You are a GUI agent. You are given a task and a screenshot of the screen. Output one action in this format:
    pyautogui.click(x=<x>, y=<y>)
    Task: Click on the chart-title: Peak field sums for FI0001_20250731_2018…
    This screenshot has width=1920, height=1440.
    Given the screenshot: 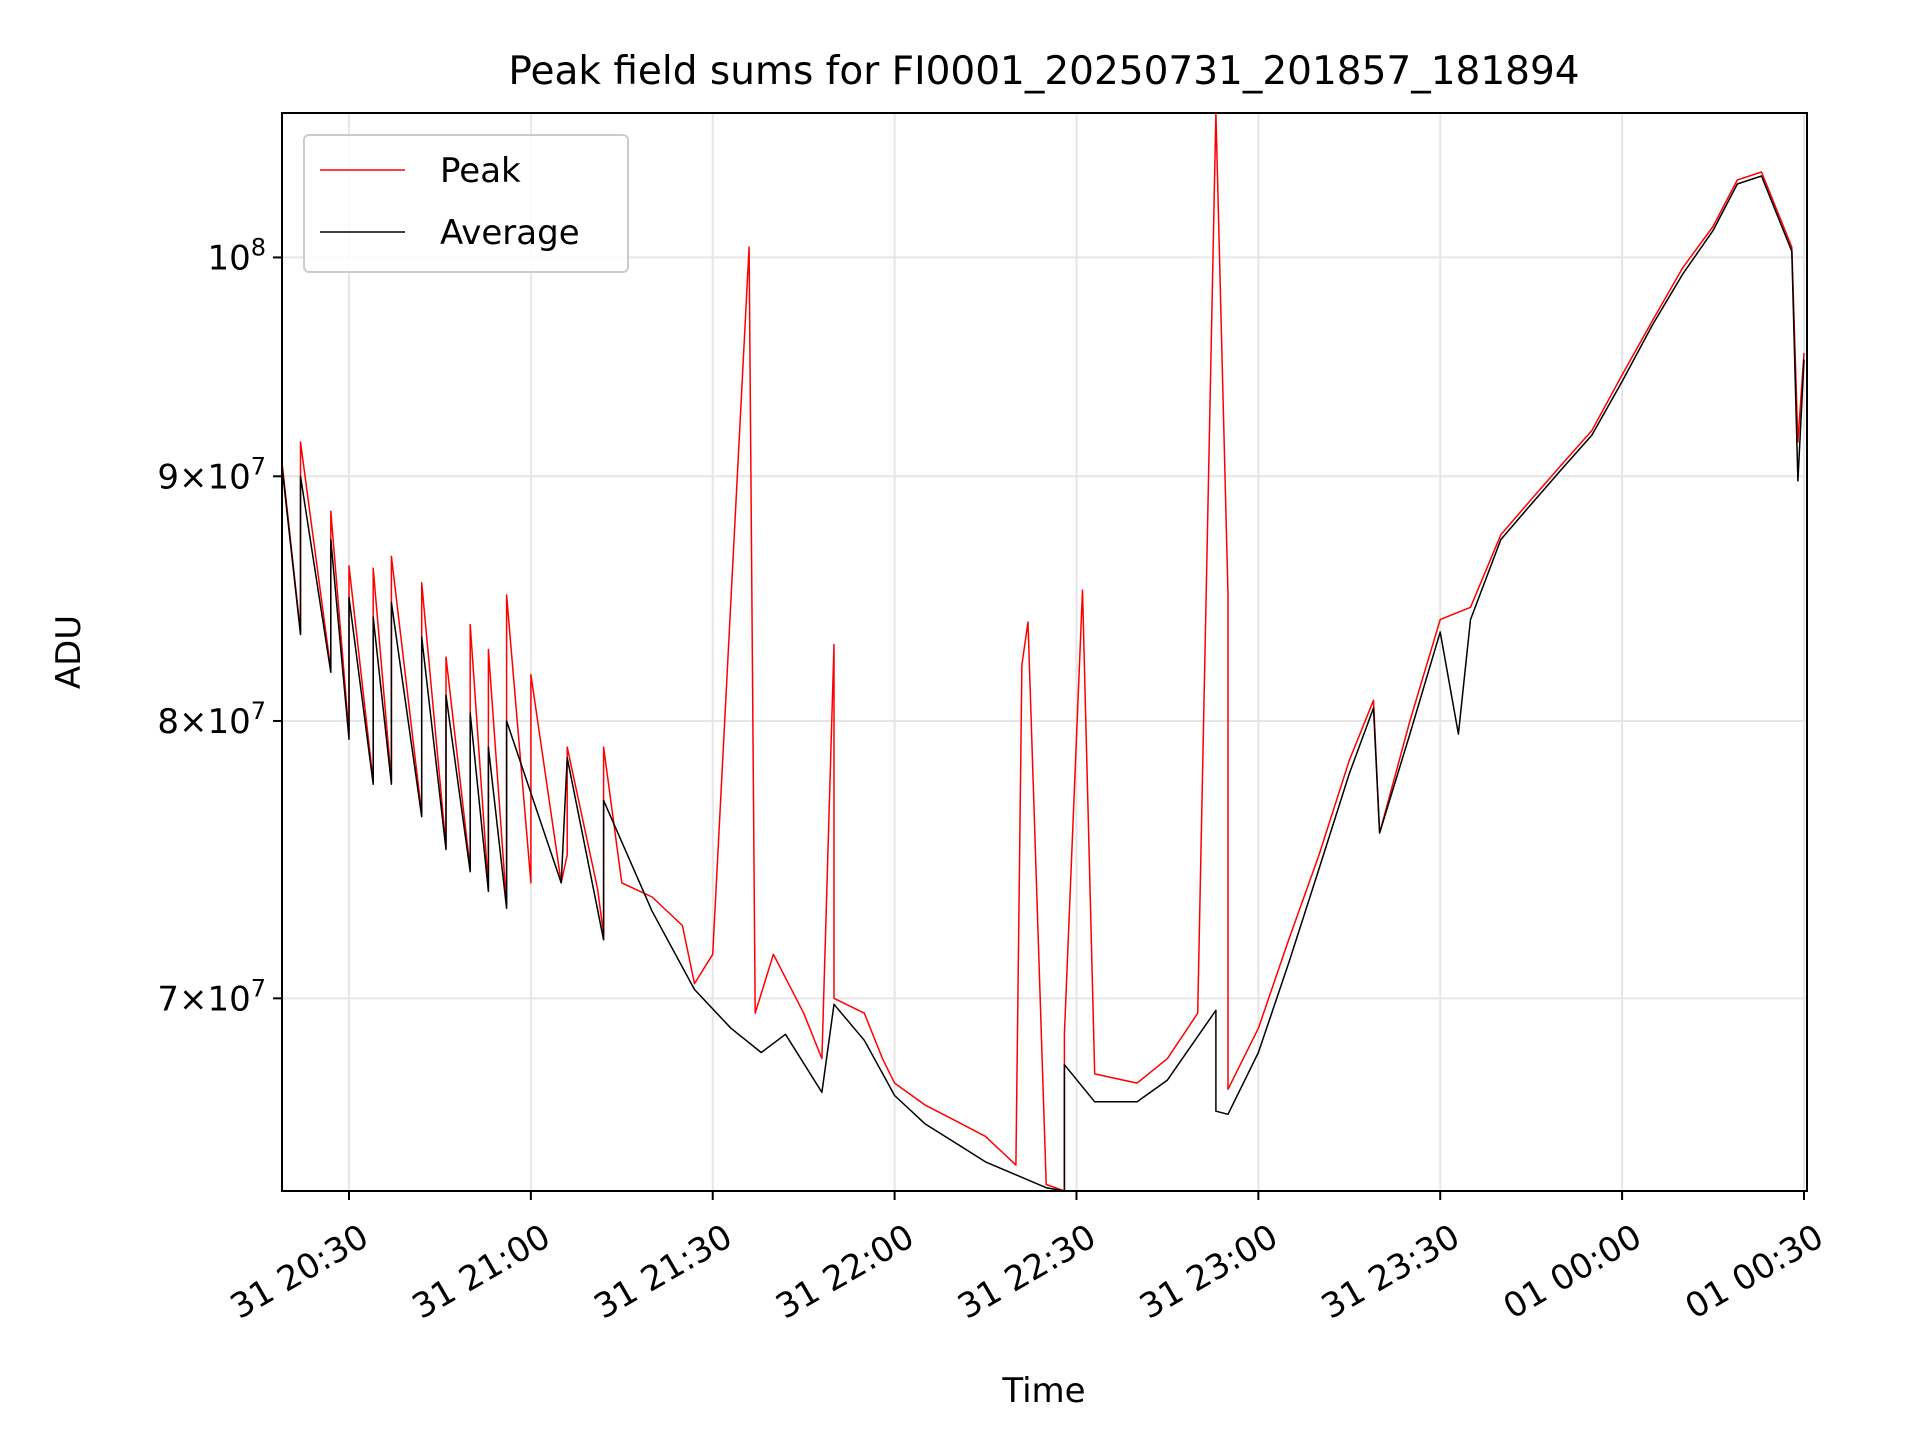 What is the action you would take?
    pyautogui.click(x=1043, y=71)
    